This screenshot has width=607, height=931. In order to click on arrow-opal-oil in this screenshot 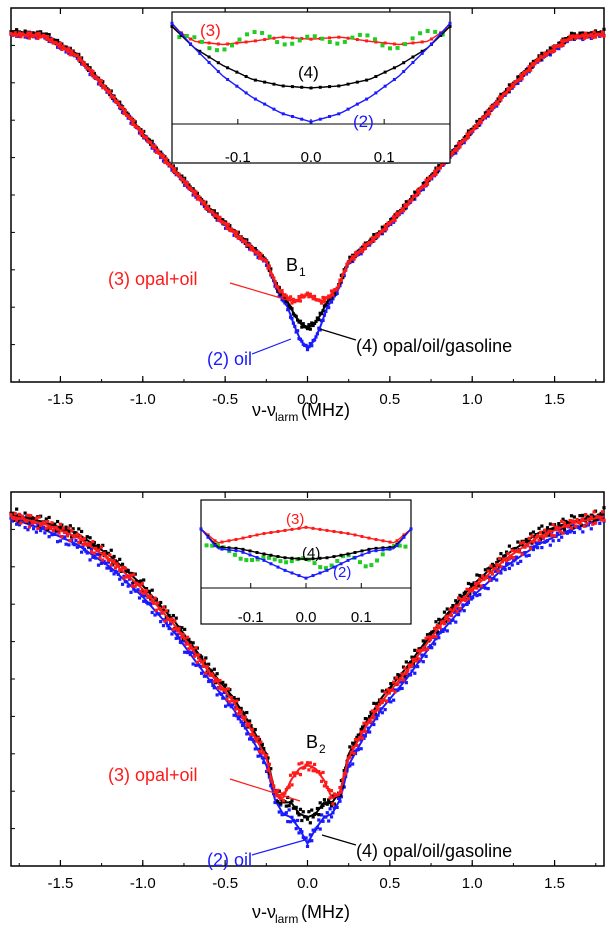, I will do `click(265, 790)`.